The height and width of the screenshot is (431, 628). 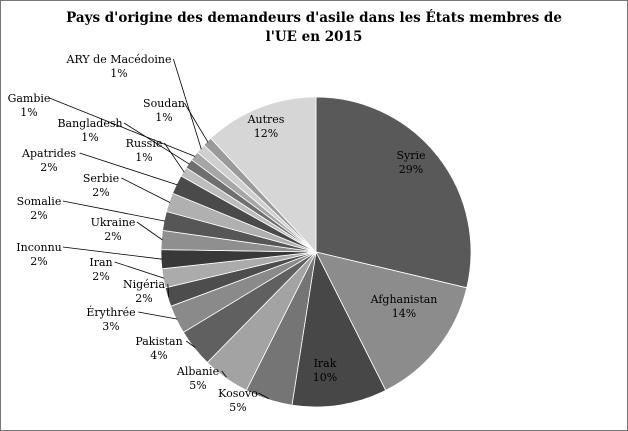 What do you see at coordinates (112, 253) in the screenshot?
I see `leader-line-inconnu` at bounding box center [112, 253].